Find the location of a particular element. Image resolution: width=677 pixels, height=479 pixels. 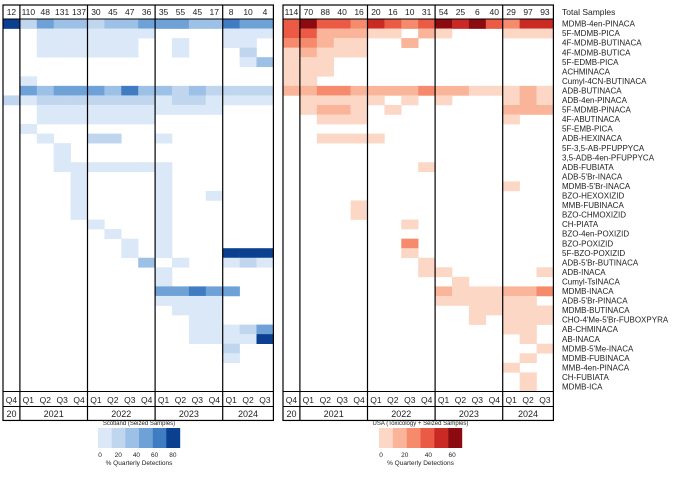

total-samples-value: 131 is located at coordinates (62, 12).